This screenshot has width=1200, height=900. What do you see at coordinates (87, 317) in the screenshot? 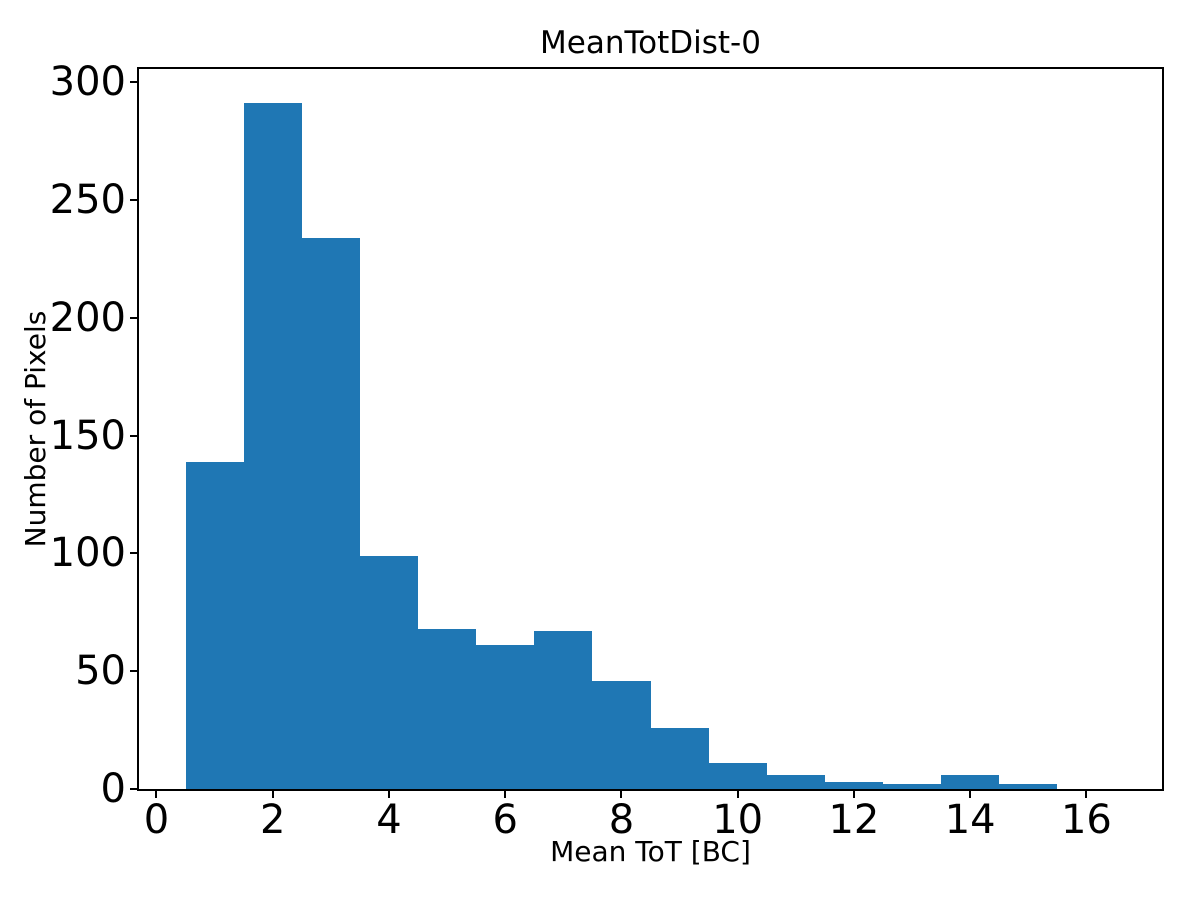
I see `y-tick-label: 200` at bounding box center [87, 317].